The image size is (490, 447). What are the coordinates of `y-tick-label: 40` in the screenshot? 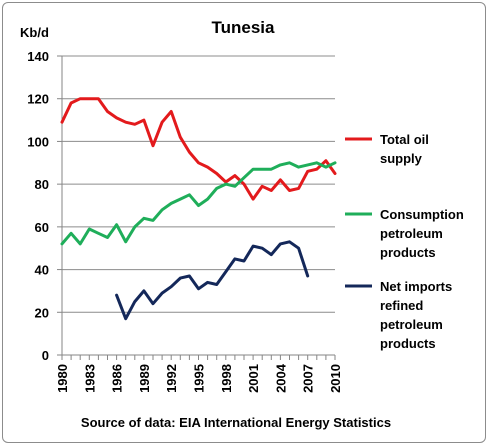 It's located at (42, 270).